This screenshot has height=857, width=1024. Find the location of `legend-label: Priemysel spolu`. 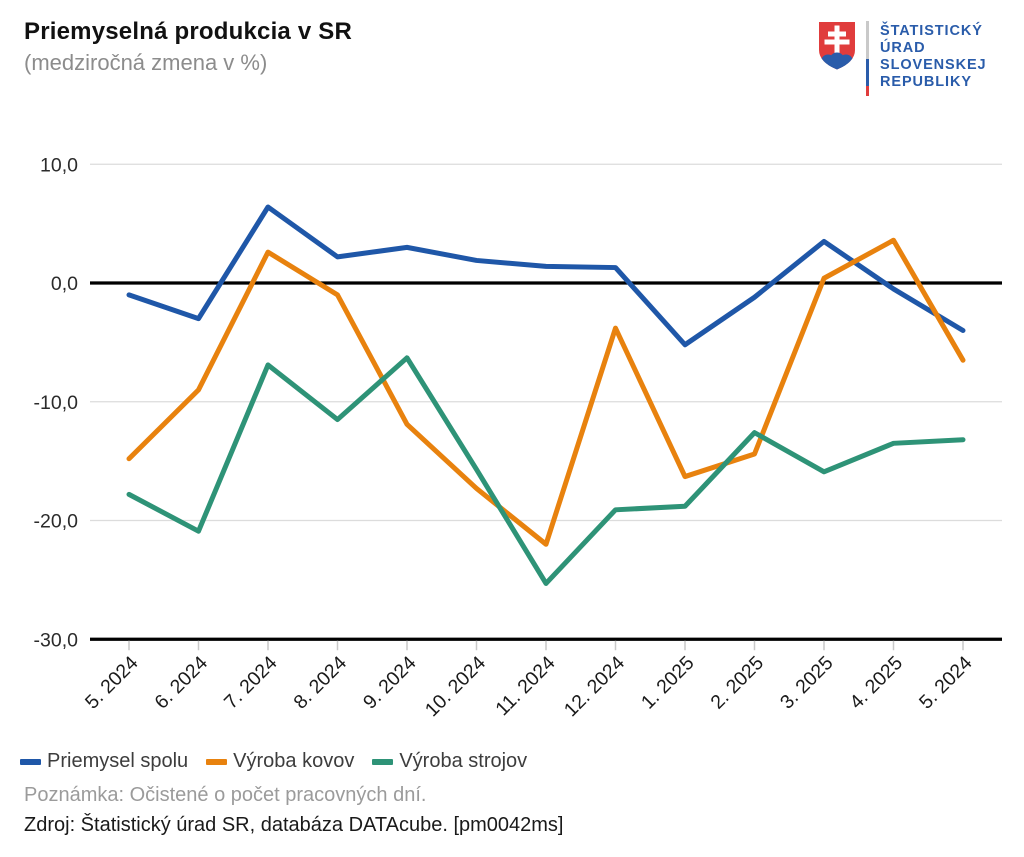

legend-label: Priemysel spolu is located at coordinates (118, 761).